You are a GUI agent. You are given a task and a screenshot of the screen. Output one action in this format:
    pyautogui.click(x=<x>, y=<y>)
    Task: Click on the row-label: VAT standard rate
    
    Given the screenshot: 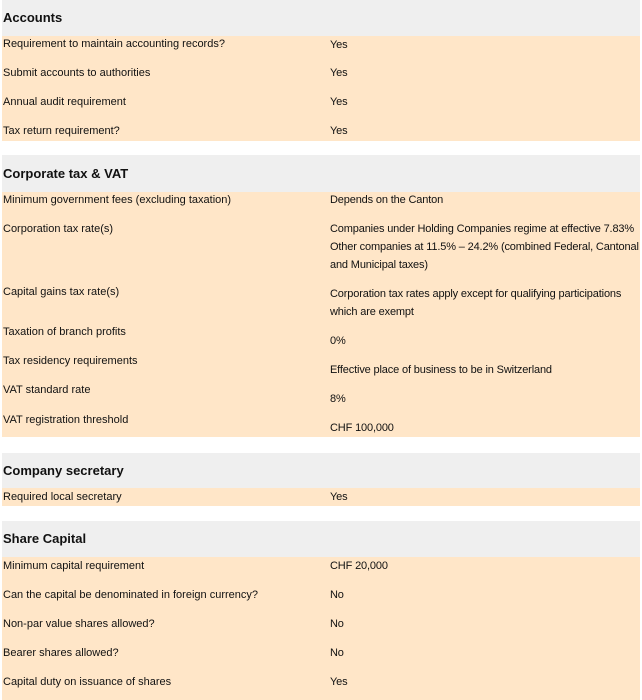 What is the action you would take?
    pyautogui.click(x=47, y=390)
    